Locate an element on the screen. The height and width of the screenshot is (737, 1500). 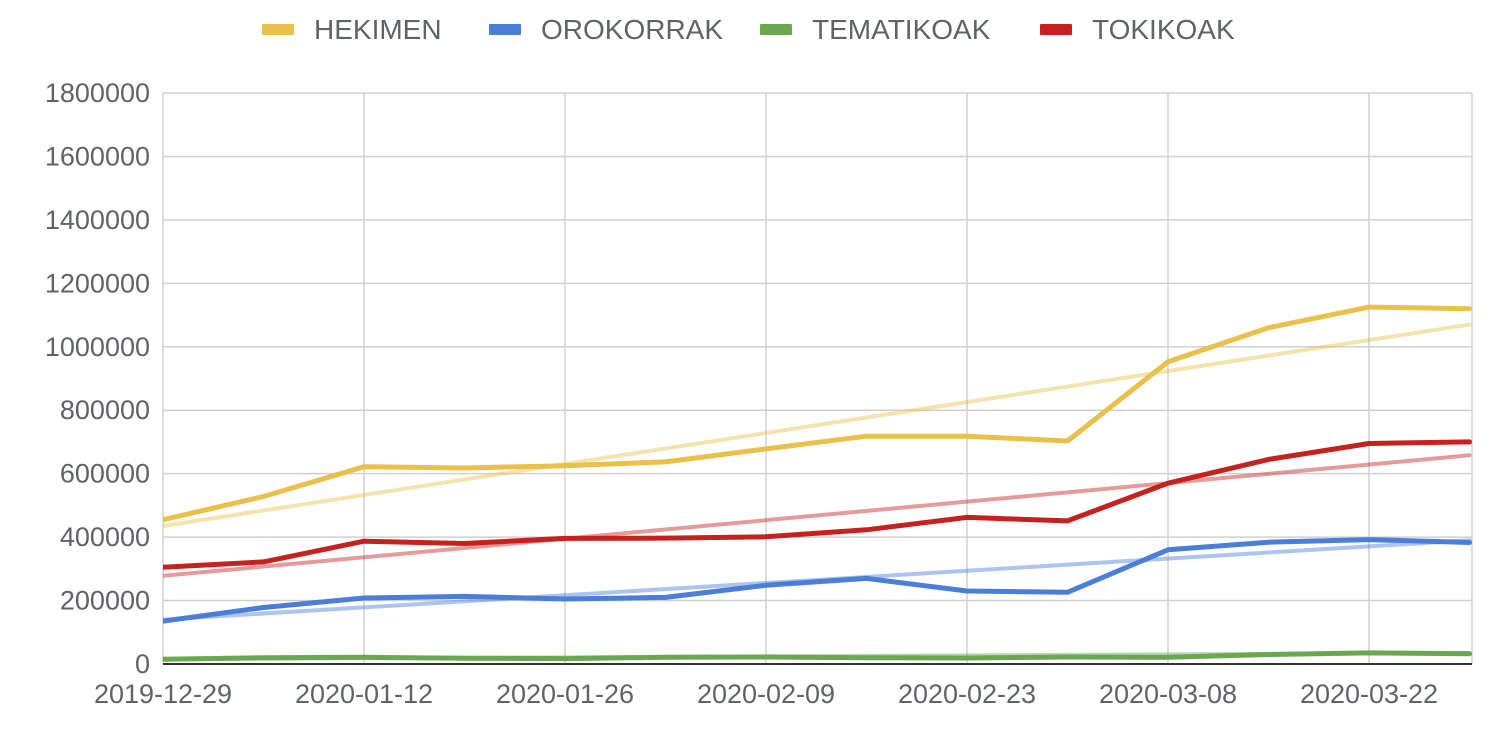
x-tick-label: 2020-01-26 is located at coordinates (565, 694).